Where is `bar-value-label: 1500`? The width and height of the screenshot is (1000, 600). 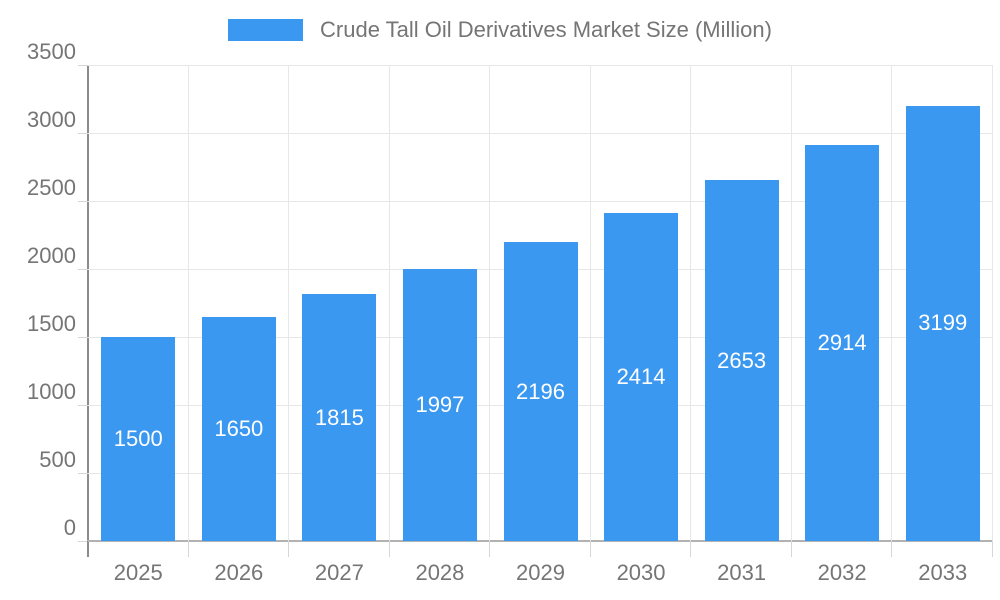
bar-value-label: 1500 is located at coordinates (138, 438).